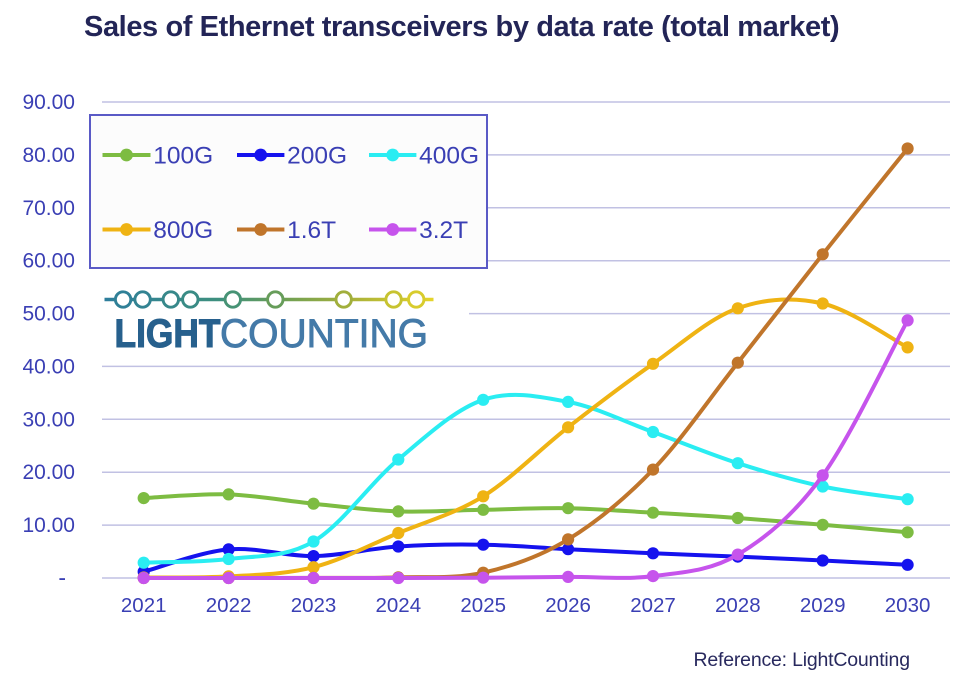  What do you see at coordinates (738, 605) in the screenshot?
I see `svg-text: 2028` at bounding box center [738, 605].